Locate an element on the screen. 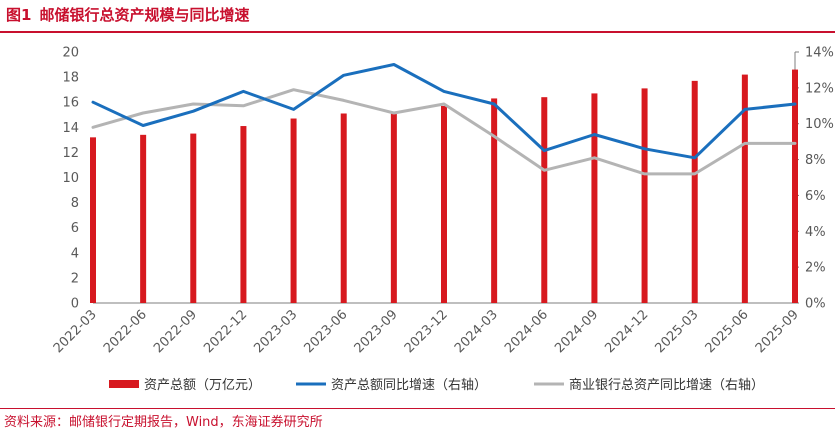 The image size is (835, 430). chart-title: 图1 邮储银行总资产规模与同比增速 is located at coordinates (127, 14).